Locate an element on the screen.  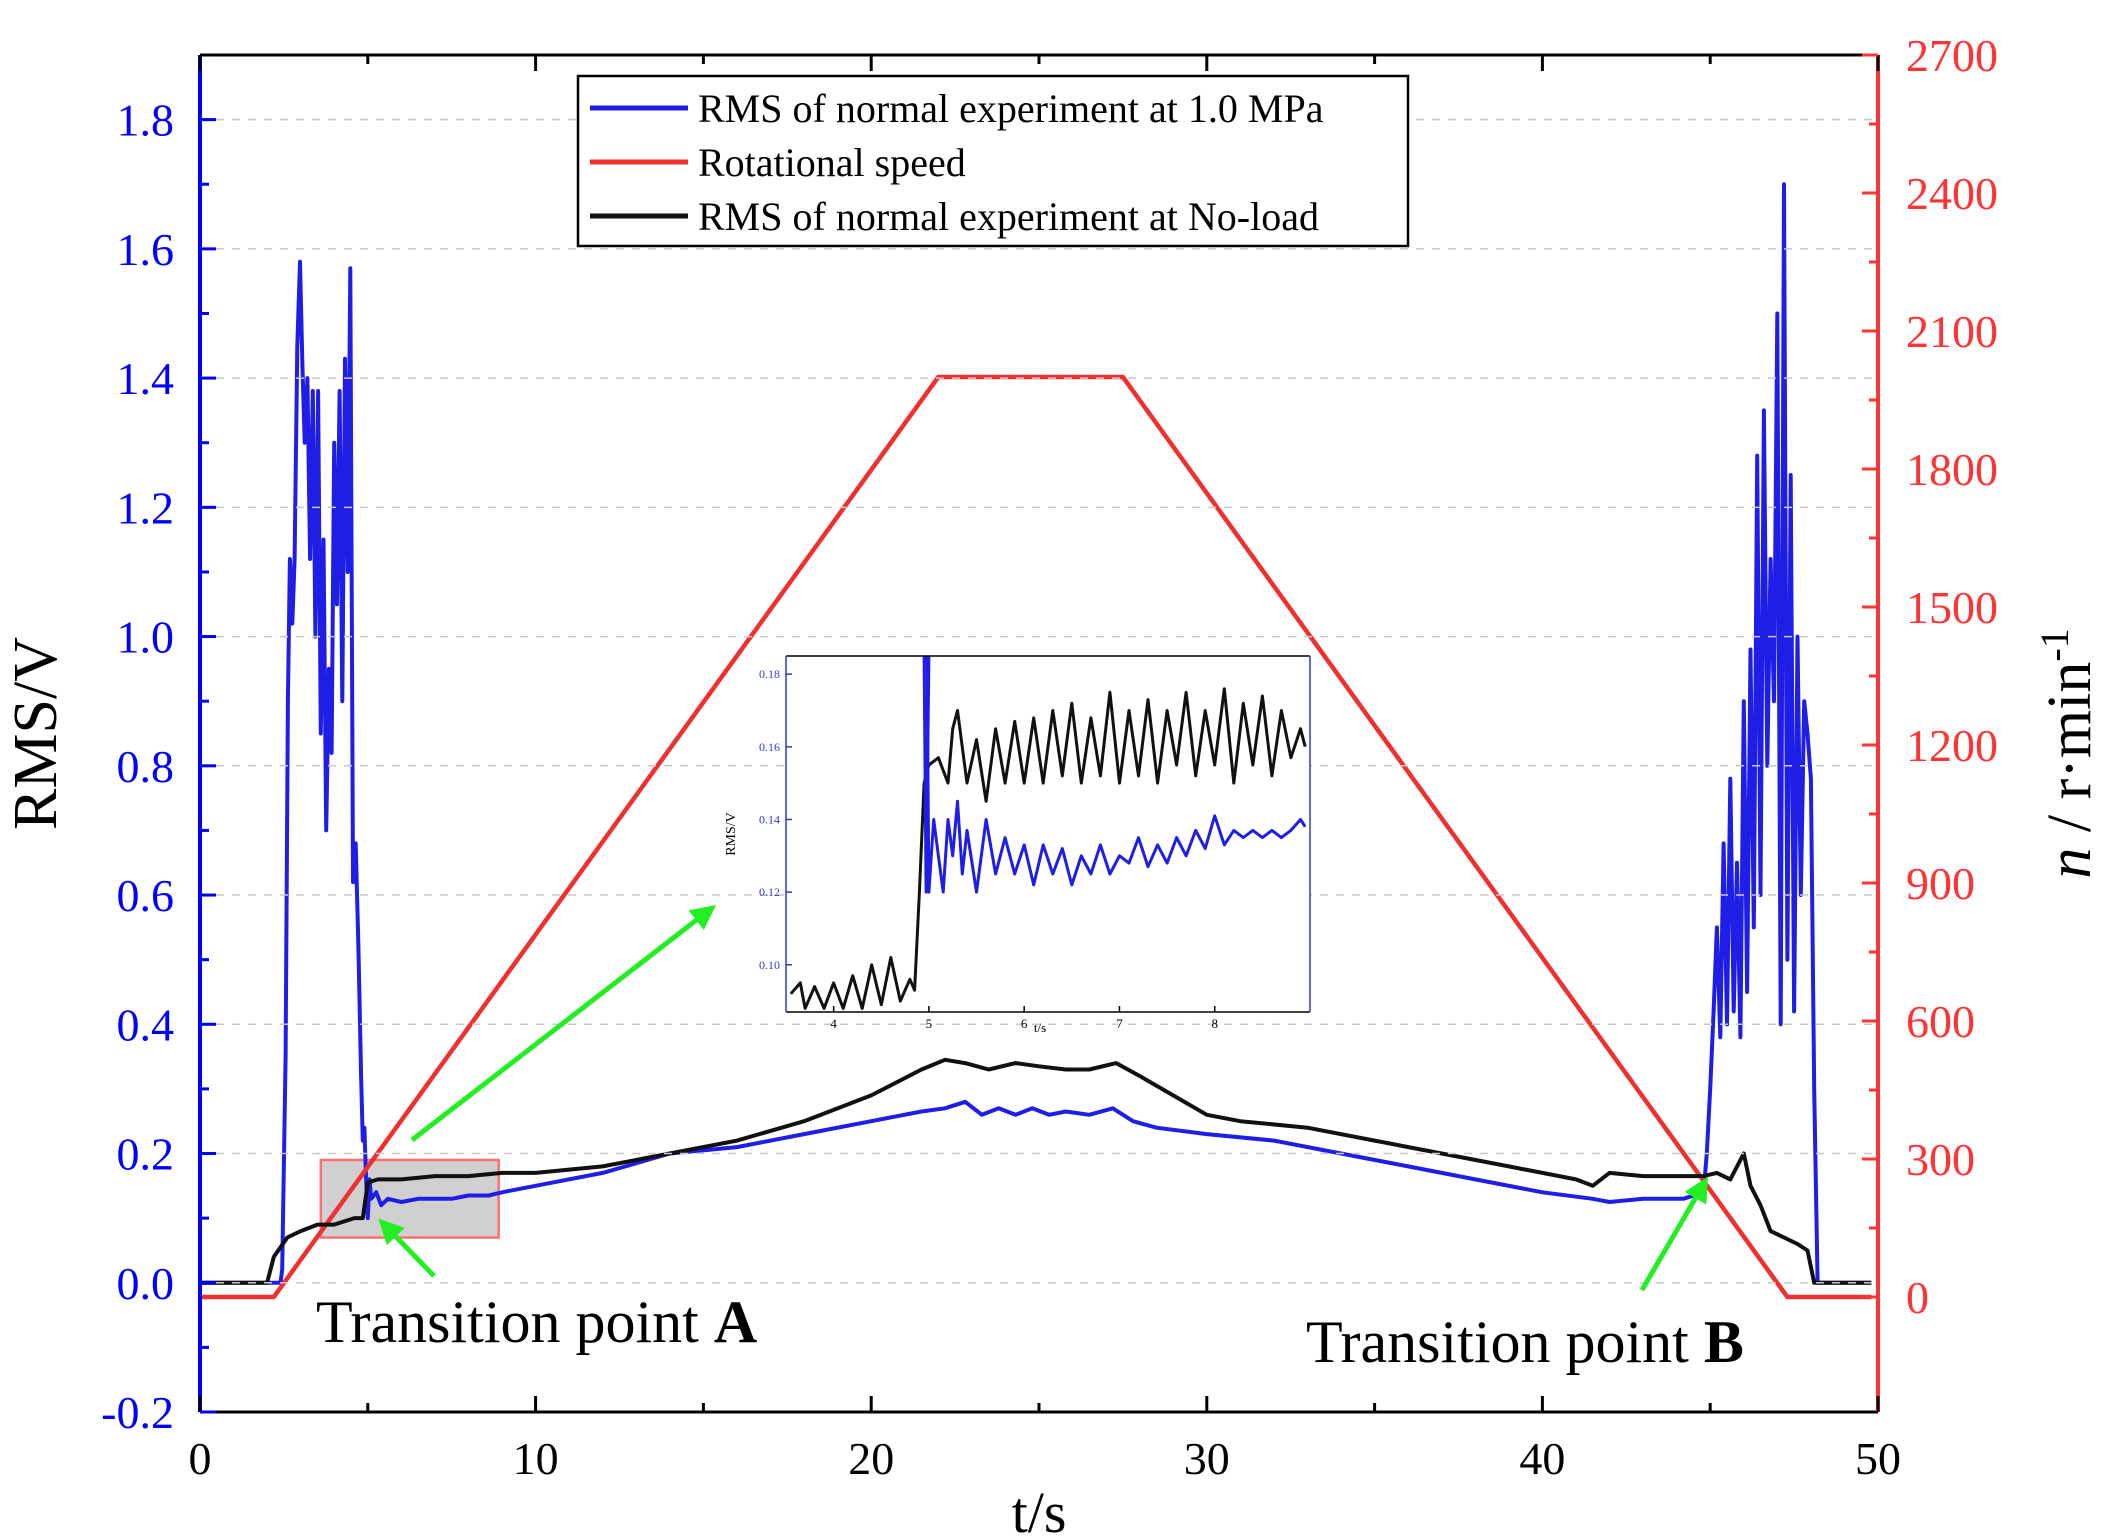
transition-point-a-label-prefix: Transition point is located at coordinates (515, 1322).